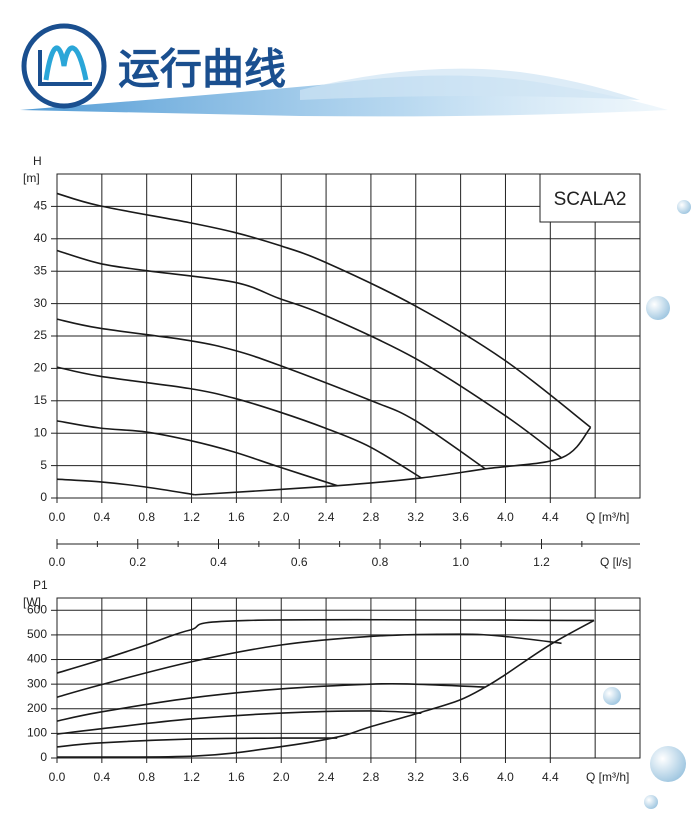  What do you see at coordinates (57, 562) in the screenshot?
I see `x2-tick-label: 0.0` at bounding box center [57, 562].